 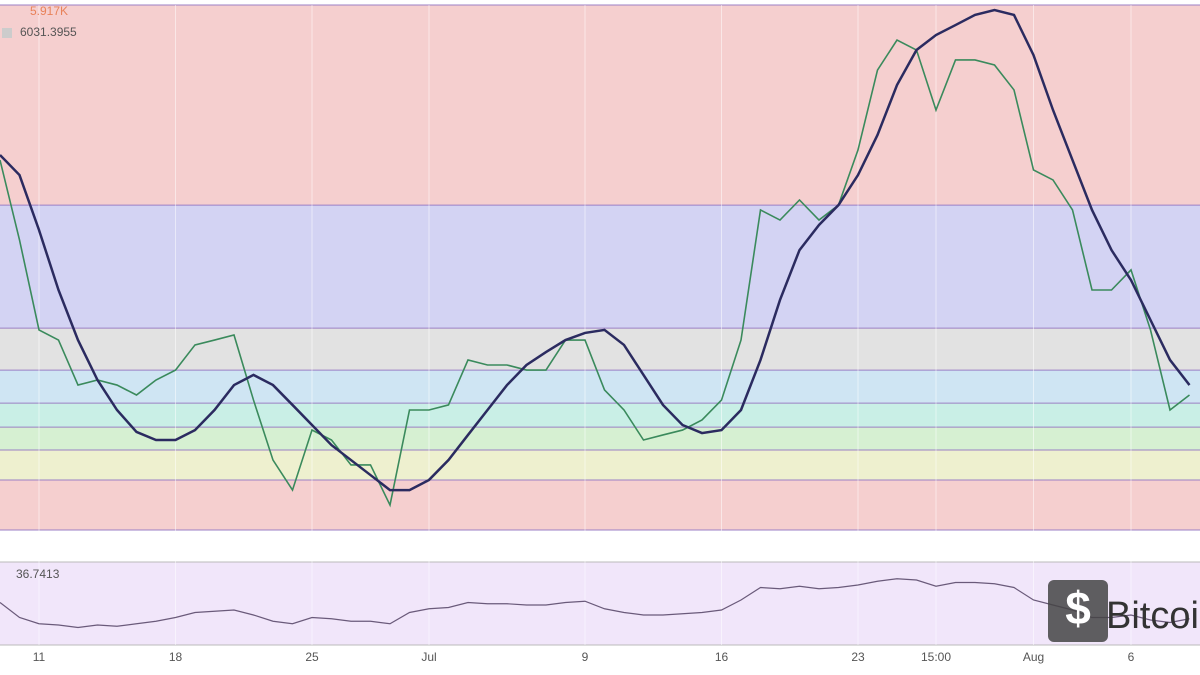 I want to click on x-tick-label: Jul, so click(x=428, y=657).